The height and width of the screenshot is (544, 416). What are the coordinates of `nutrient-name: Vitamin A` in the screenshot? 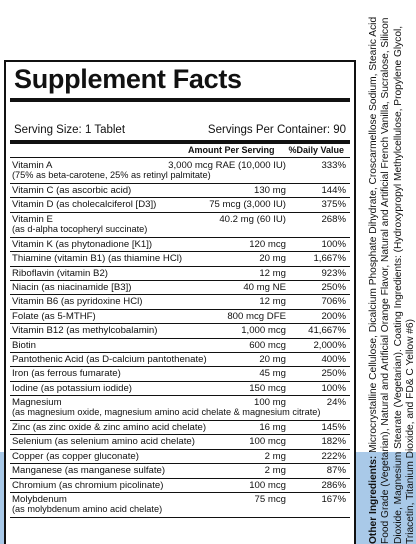 It's located at (32, 165).